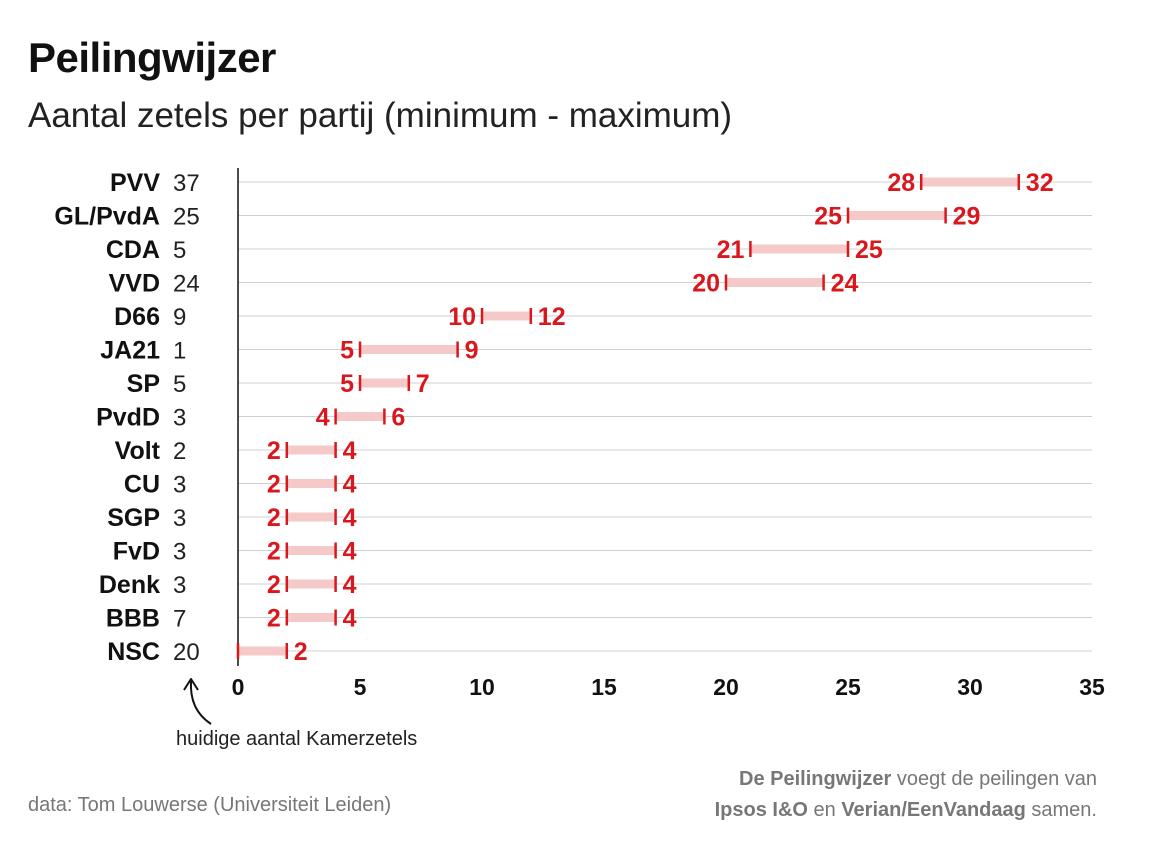 Image resolution: width=1152 pixels, height=864 pixels. Describe the element at coordinates (129, 585) in the screenshot. I see `party-label: Denk` at that location.